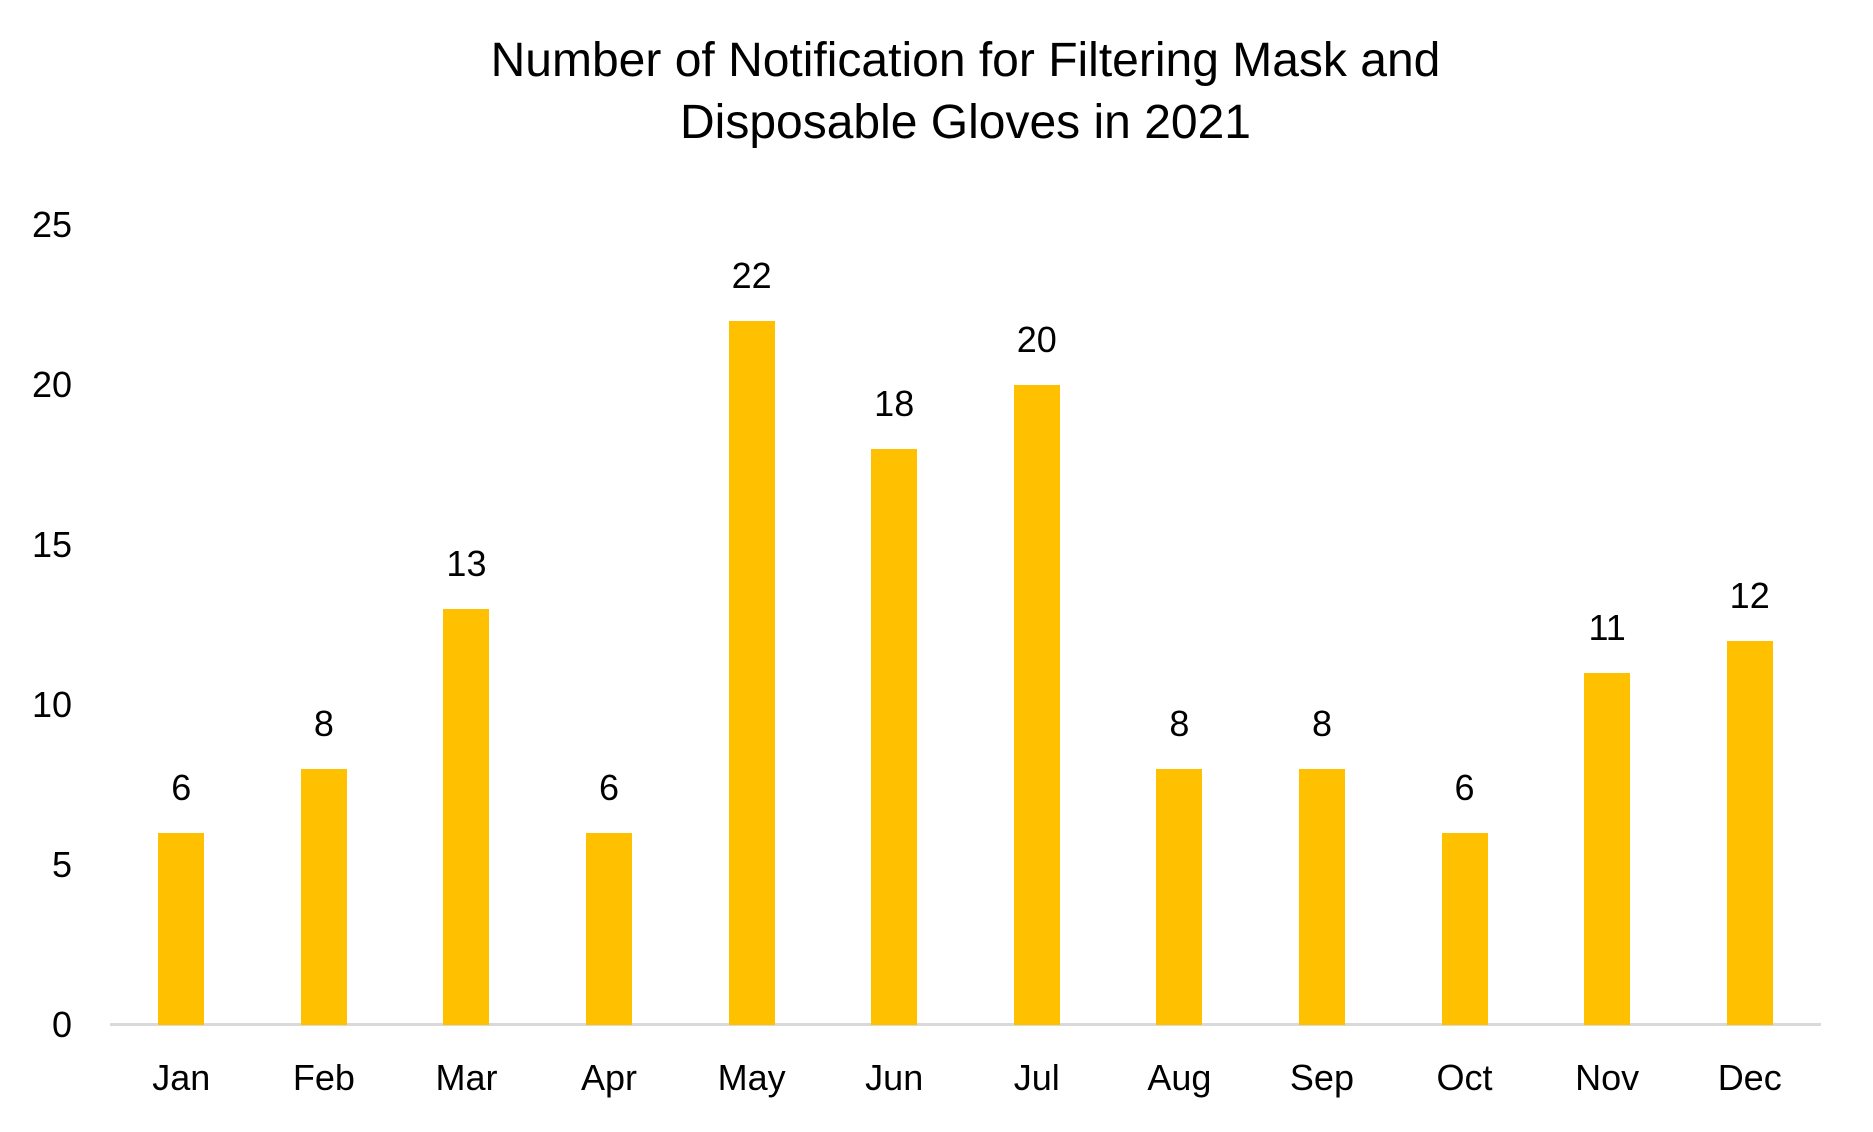 The height and width of the screenshot is (1132, 1873). I want to click on x-tick-label-jan: Jan, so click(181, 1077).